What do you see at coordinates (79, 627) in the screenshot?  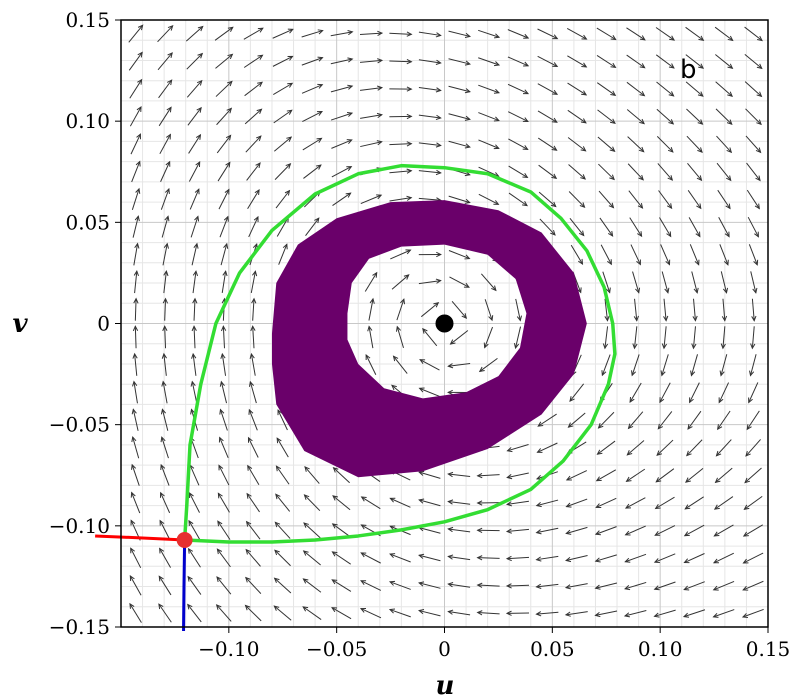 I see `y-tick-label: −0.15` at bounding box center [79, 627].